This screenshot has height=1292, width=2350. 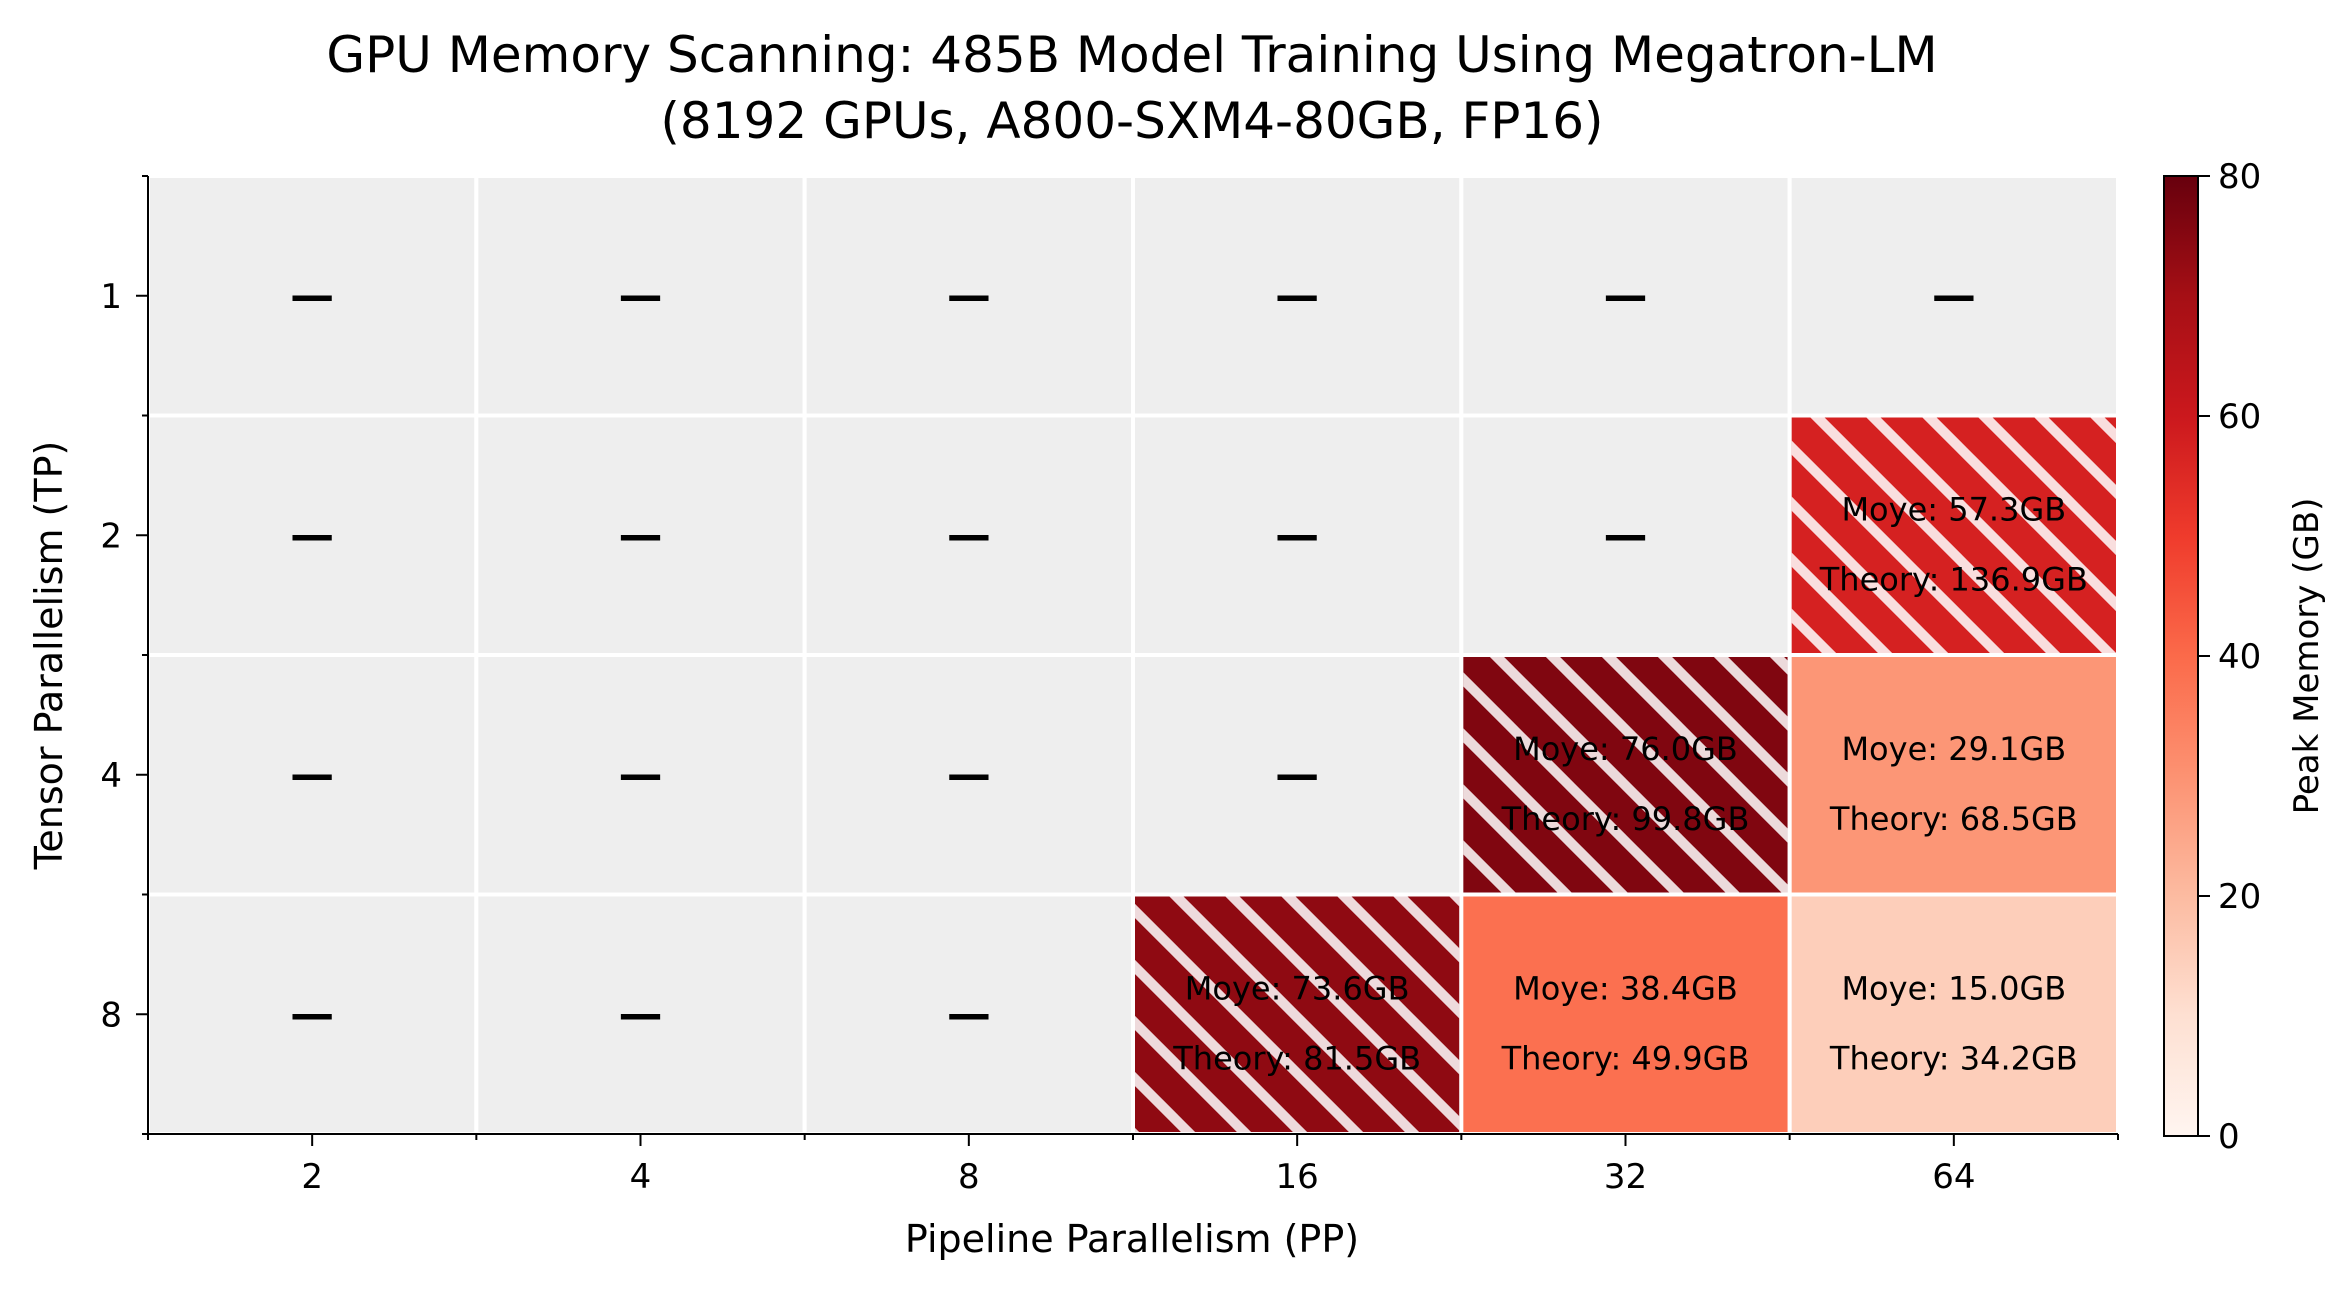 What do you see at coordinates (2229, 1137) in the screenshot?
I see `colorbar-tick-label: 0` at bounding box center [2229, 1137].